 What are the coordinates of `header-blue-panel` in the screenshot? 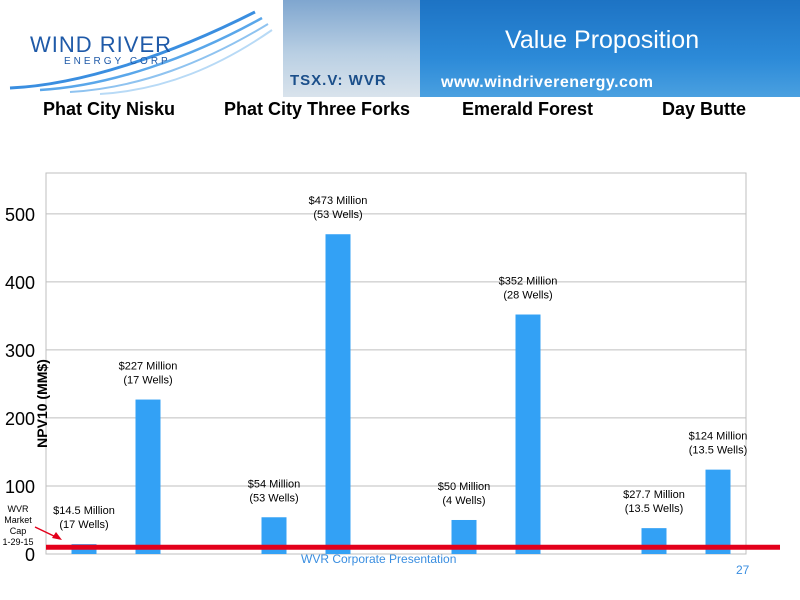 It's located at (610, 48).